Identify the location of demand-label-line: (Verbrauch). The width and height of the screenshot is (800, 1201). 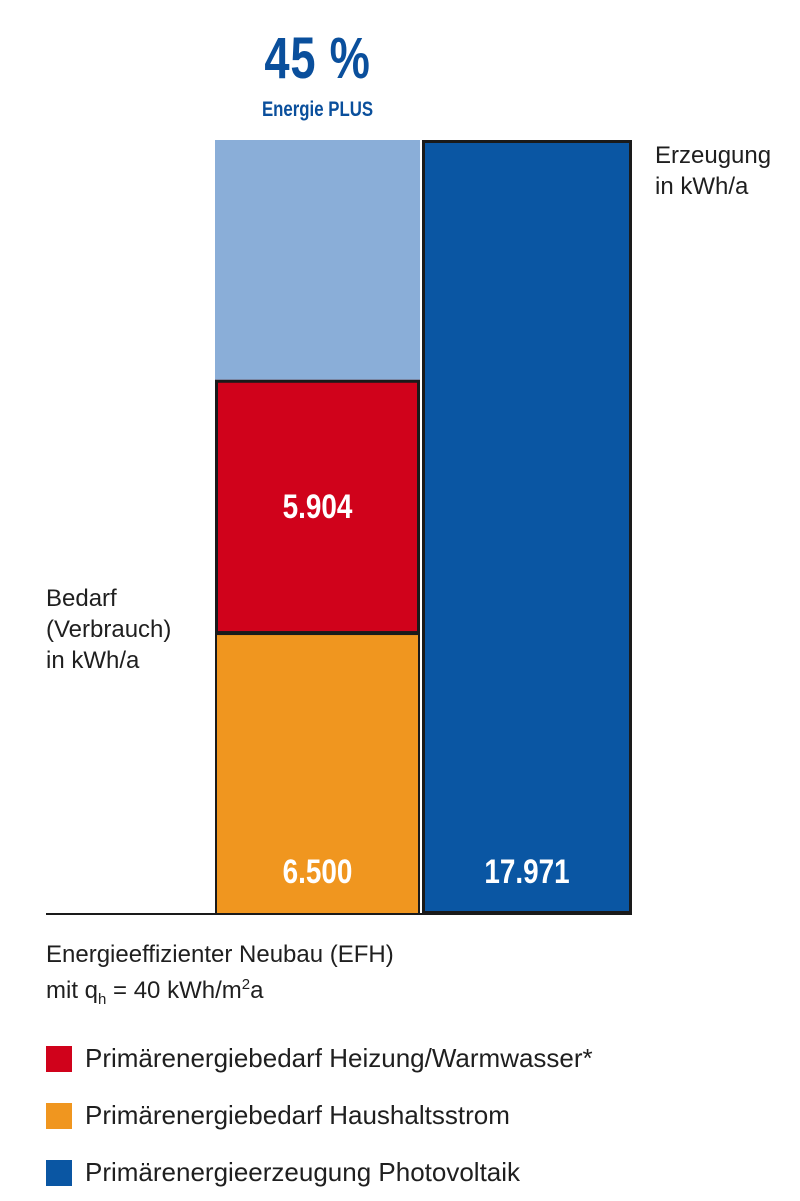
(109, 629).